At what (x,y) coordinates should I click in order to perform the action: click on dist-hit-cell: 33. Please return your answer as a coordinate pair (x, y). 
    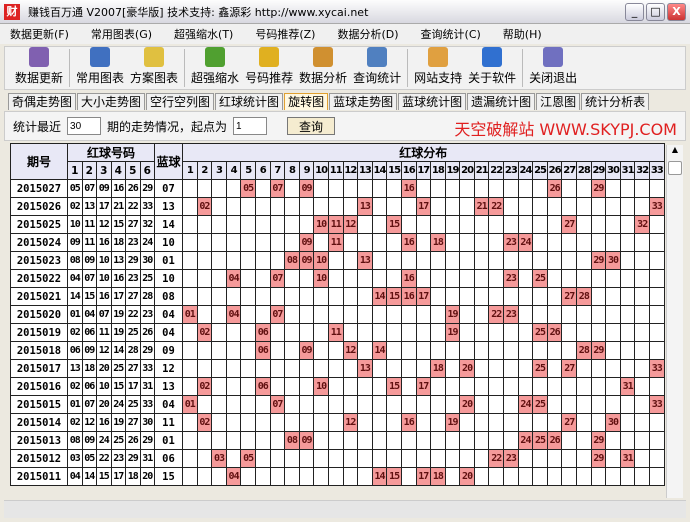
    Looking at the image, I should click on (657, 368).